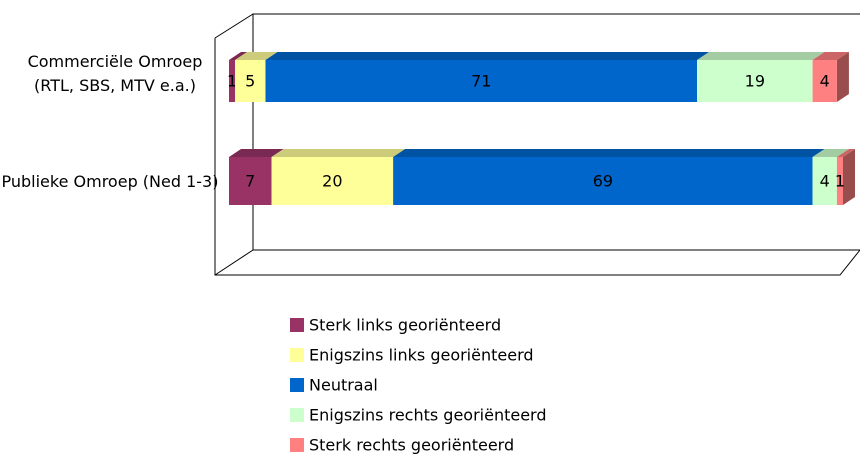  I want to click on legend-label: Enigszins rechts georiënteerd, so click(428, 415).